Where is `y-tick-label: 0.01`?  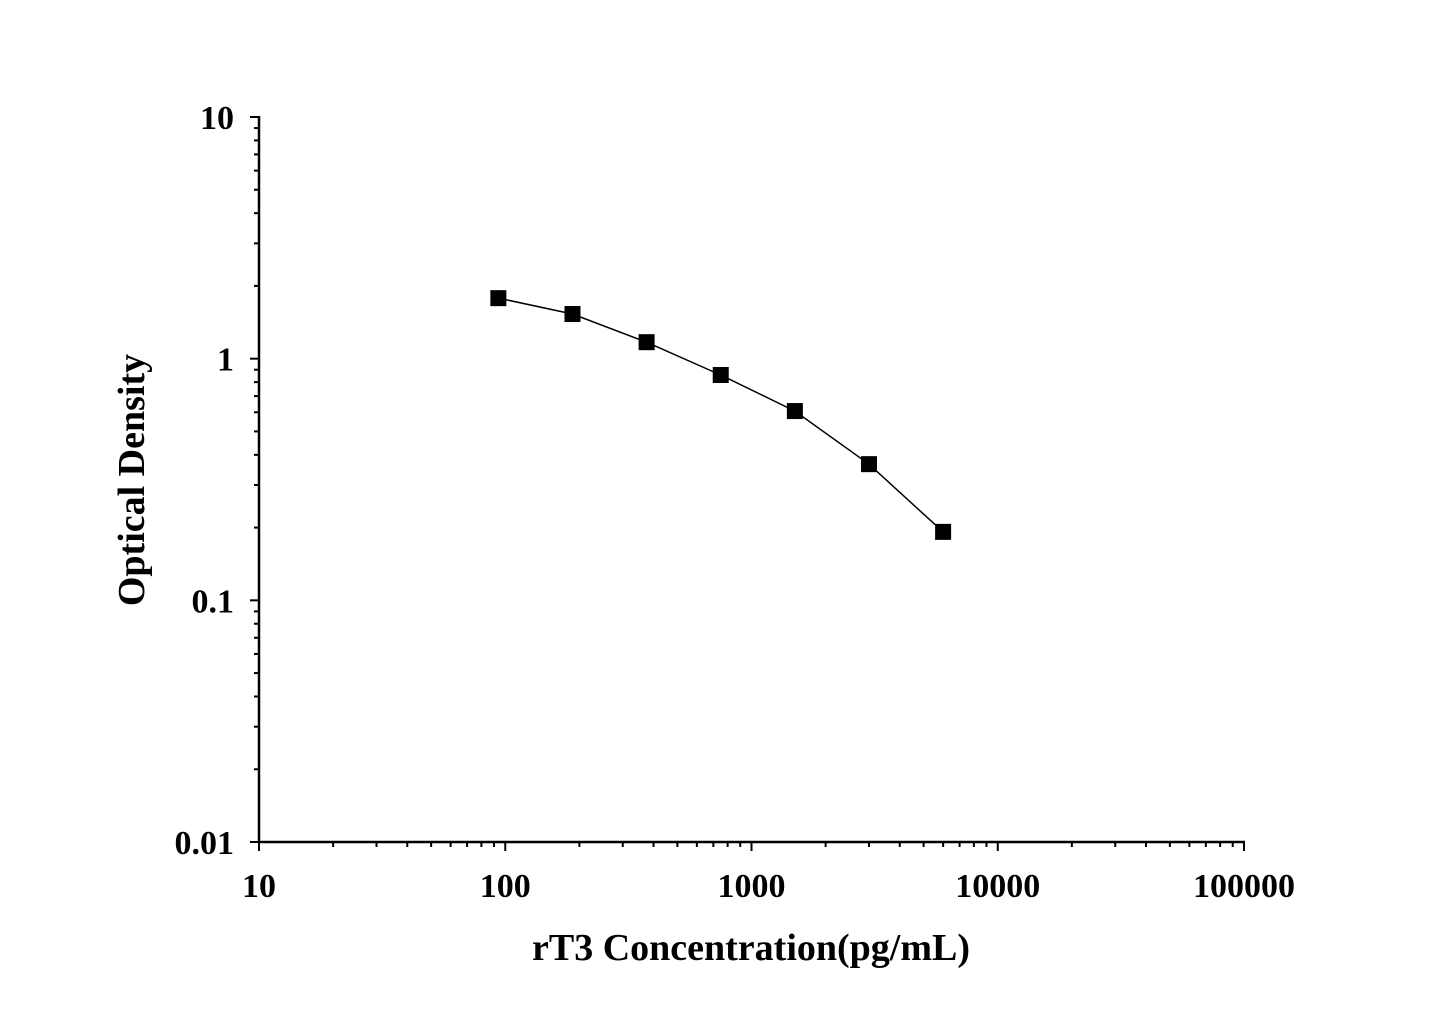 y-tick-label: 0.01 is located at coordinates (205, 843).